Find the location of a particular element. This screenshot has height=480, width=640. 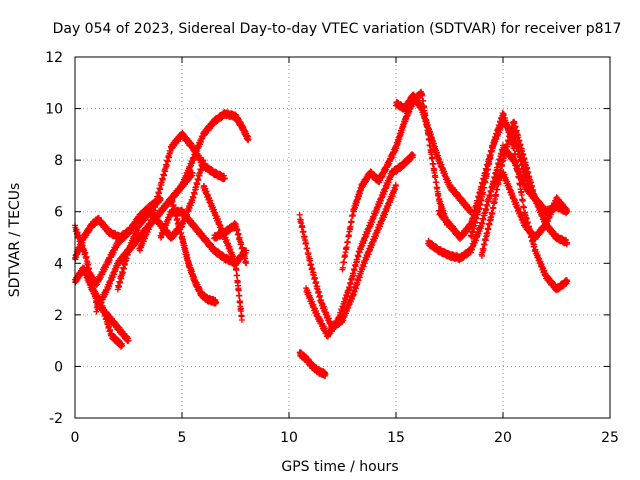

y-tick-label: 2 is located at coordinates (58, 316).